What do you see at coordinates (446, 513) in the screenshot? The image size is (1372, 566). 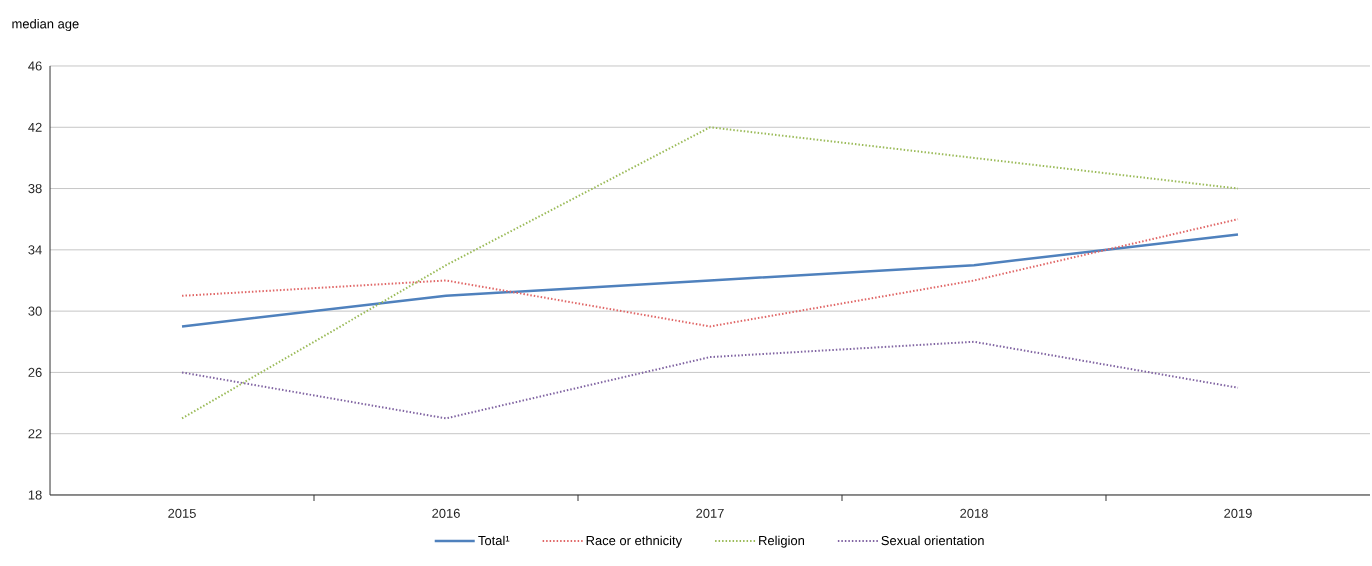 I see `x-tick-label: 2016` at bounding box center [446, 513].